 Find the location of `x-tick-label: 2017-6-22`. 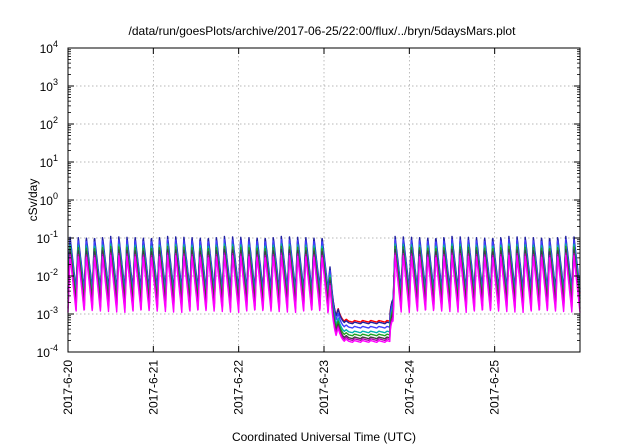

x-tick-label: 2017-6-22 is located at coordinates (239, 387).